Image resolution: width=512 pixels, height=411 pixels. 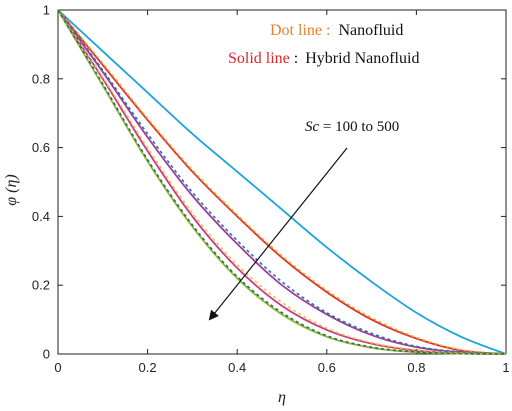 What do you see at coordinates (41, 78) in the screenshot?
I see `y-tick-label: 0.8` at bounding box center [41, 78].